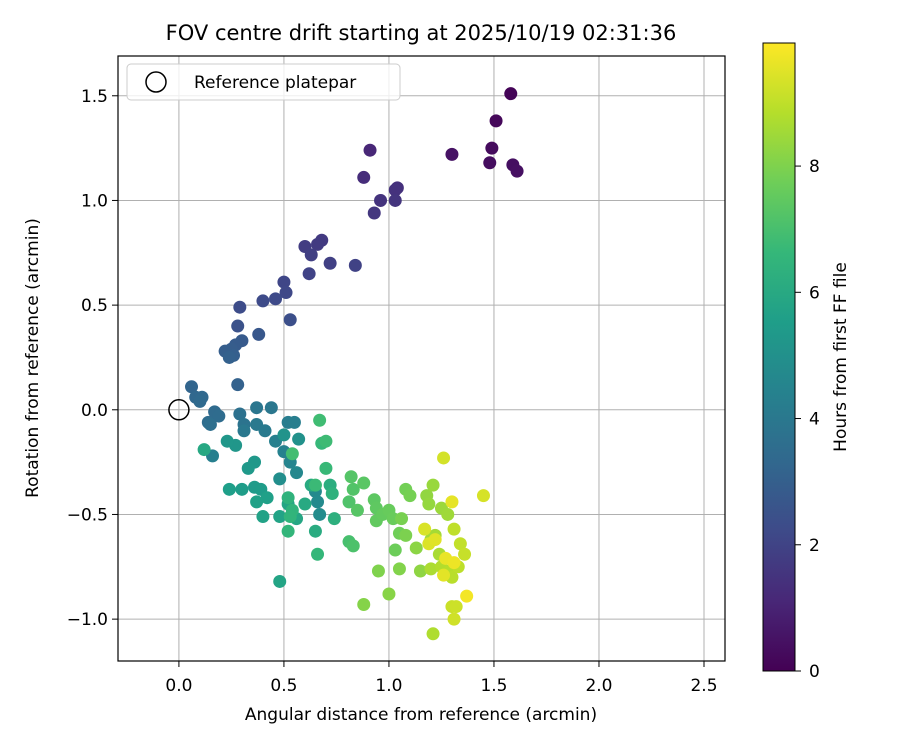 The width and height of the screenshot is (900, 750). Describe the element at coordinates (814, 546) in the screenshot. I see `colorbar-tick-label: 2` at that location.